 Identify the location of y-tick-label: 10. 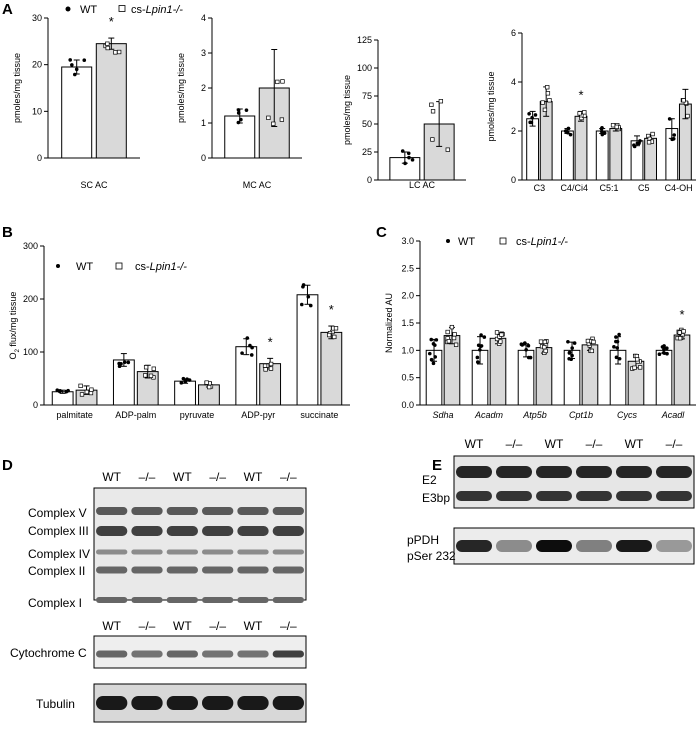
(37, 111).